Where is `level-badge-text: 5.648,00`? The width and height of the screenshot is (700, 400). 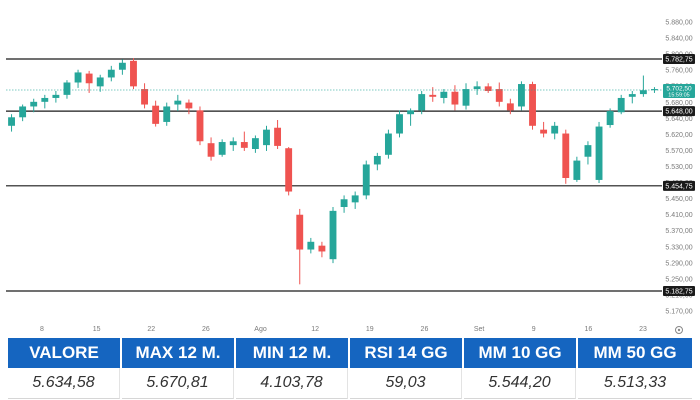
level-badge-text: 5.648,00 is located at coordinates (678, 112).